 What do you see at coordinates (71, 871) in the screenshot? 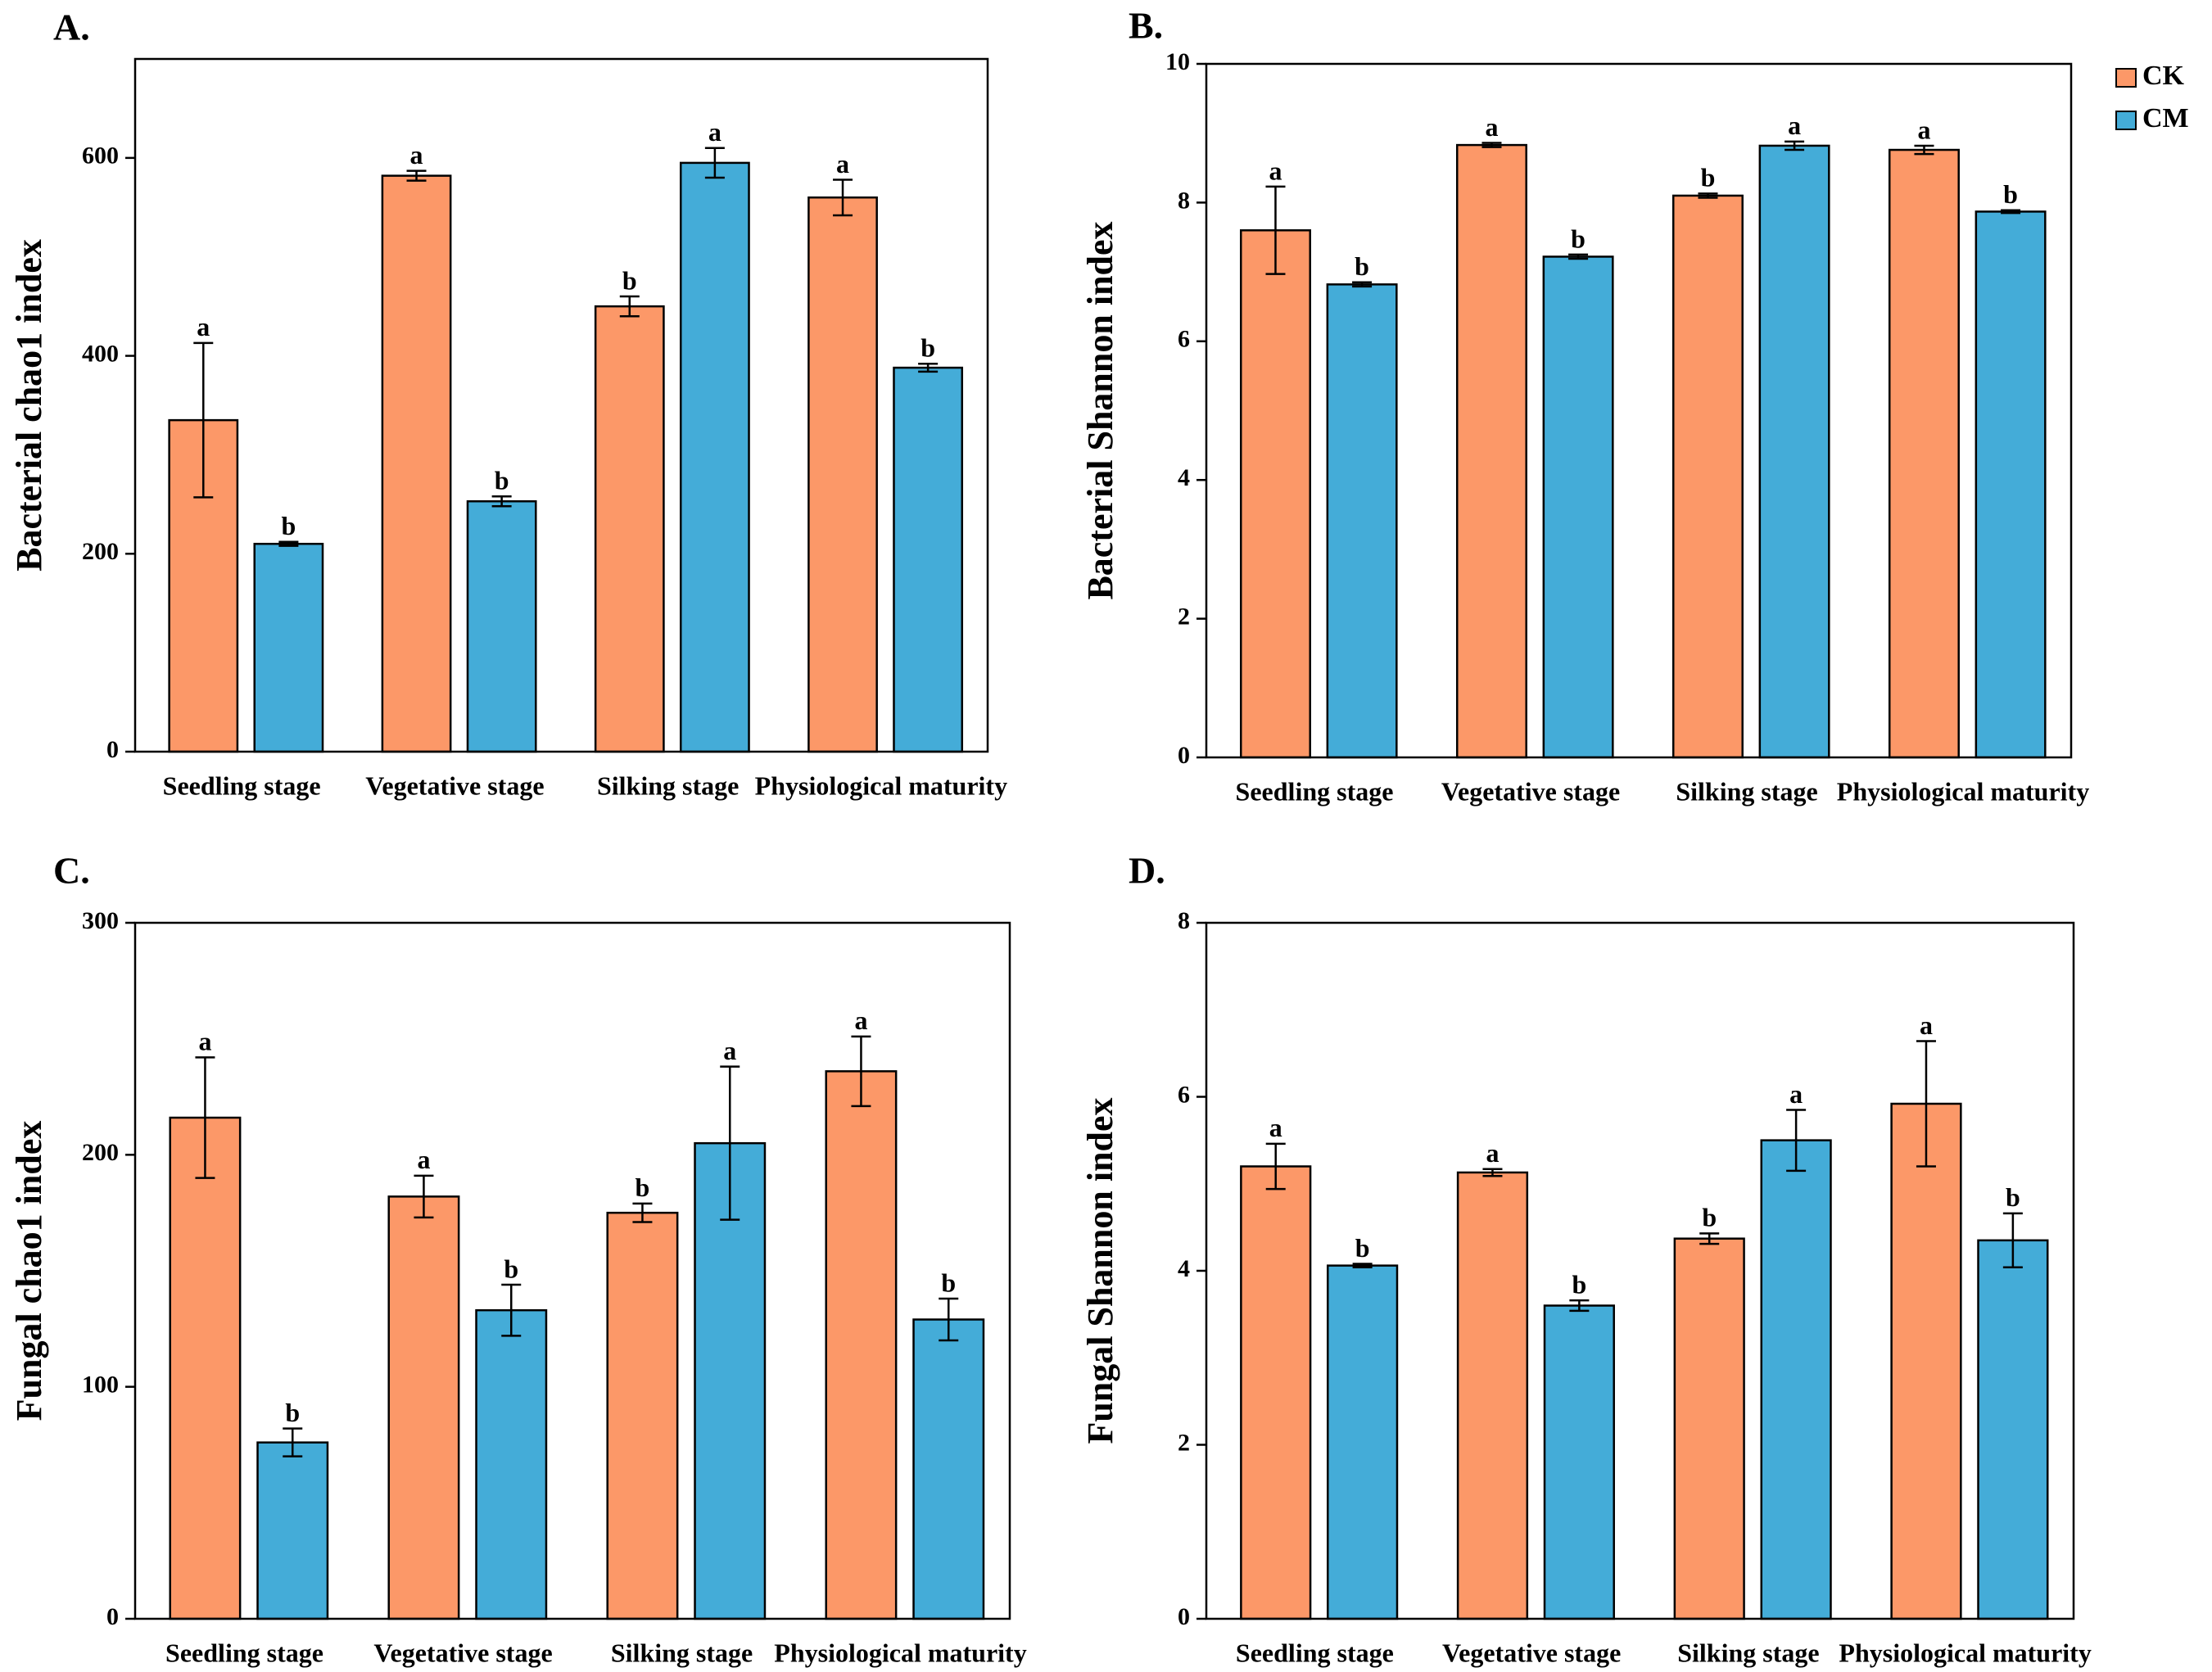
I see `panel-label: C.` at bounding box center [71, 871].